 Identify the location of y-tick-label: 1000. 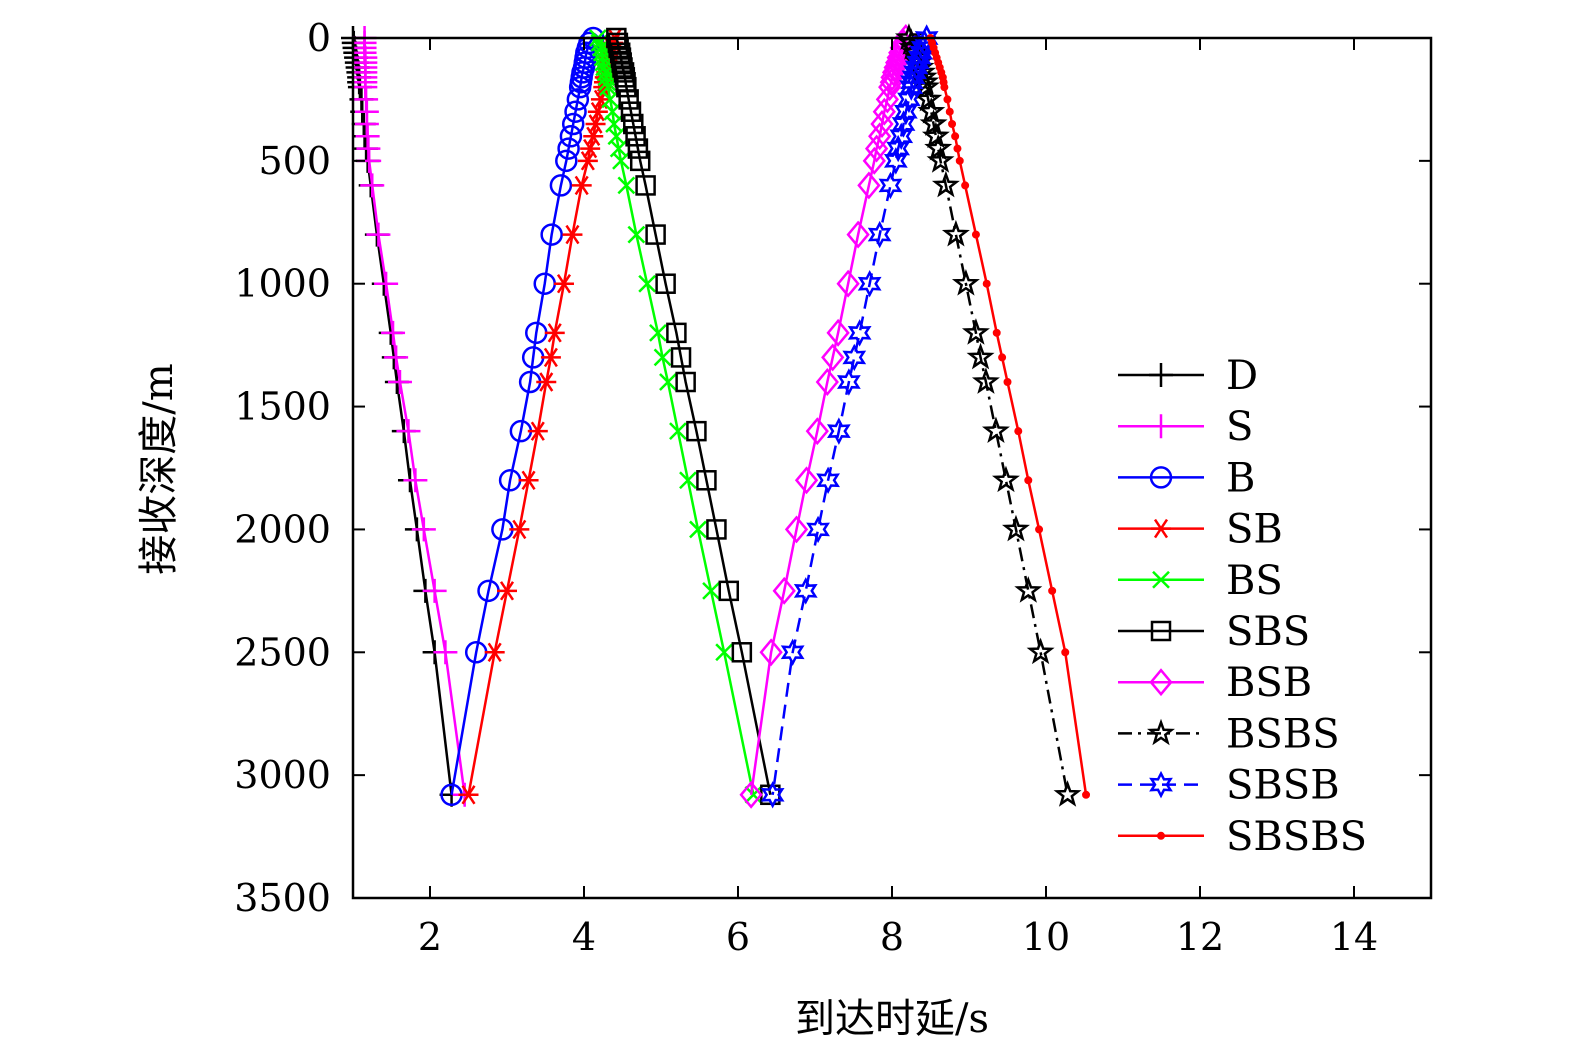
(282, 284).